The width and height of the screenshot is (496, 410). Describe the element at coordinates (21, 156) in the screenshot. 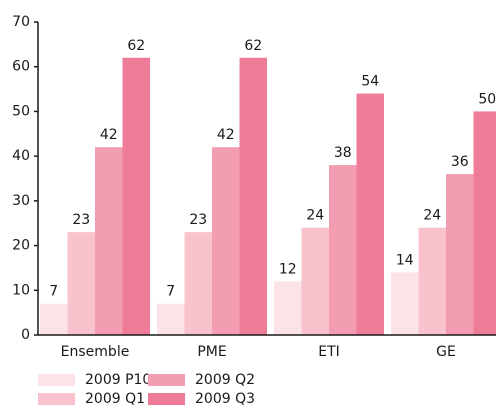

I see `y-tick-label: 40` at that location.